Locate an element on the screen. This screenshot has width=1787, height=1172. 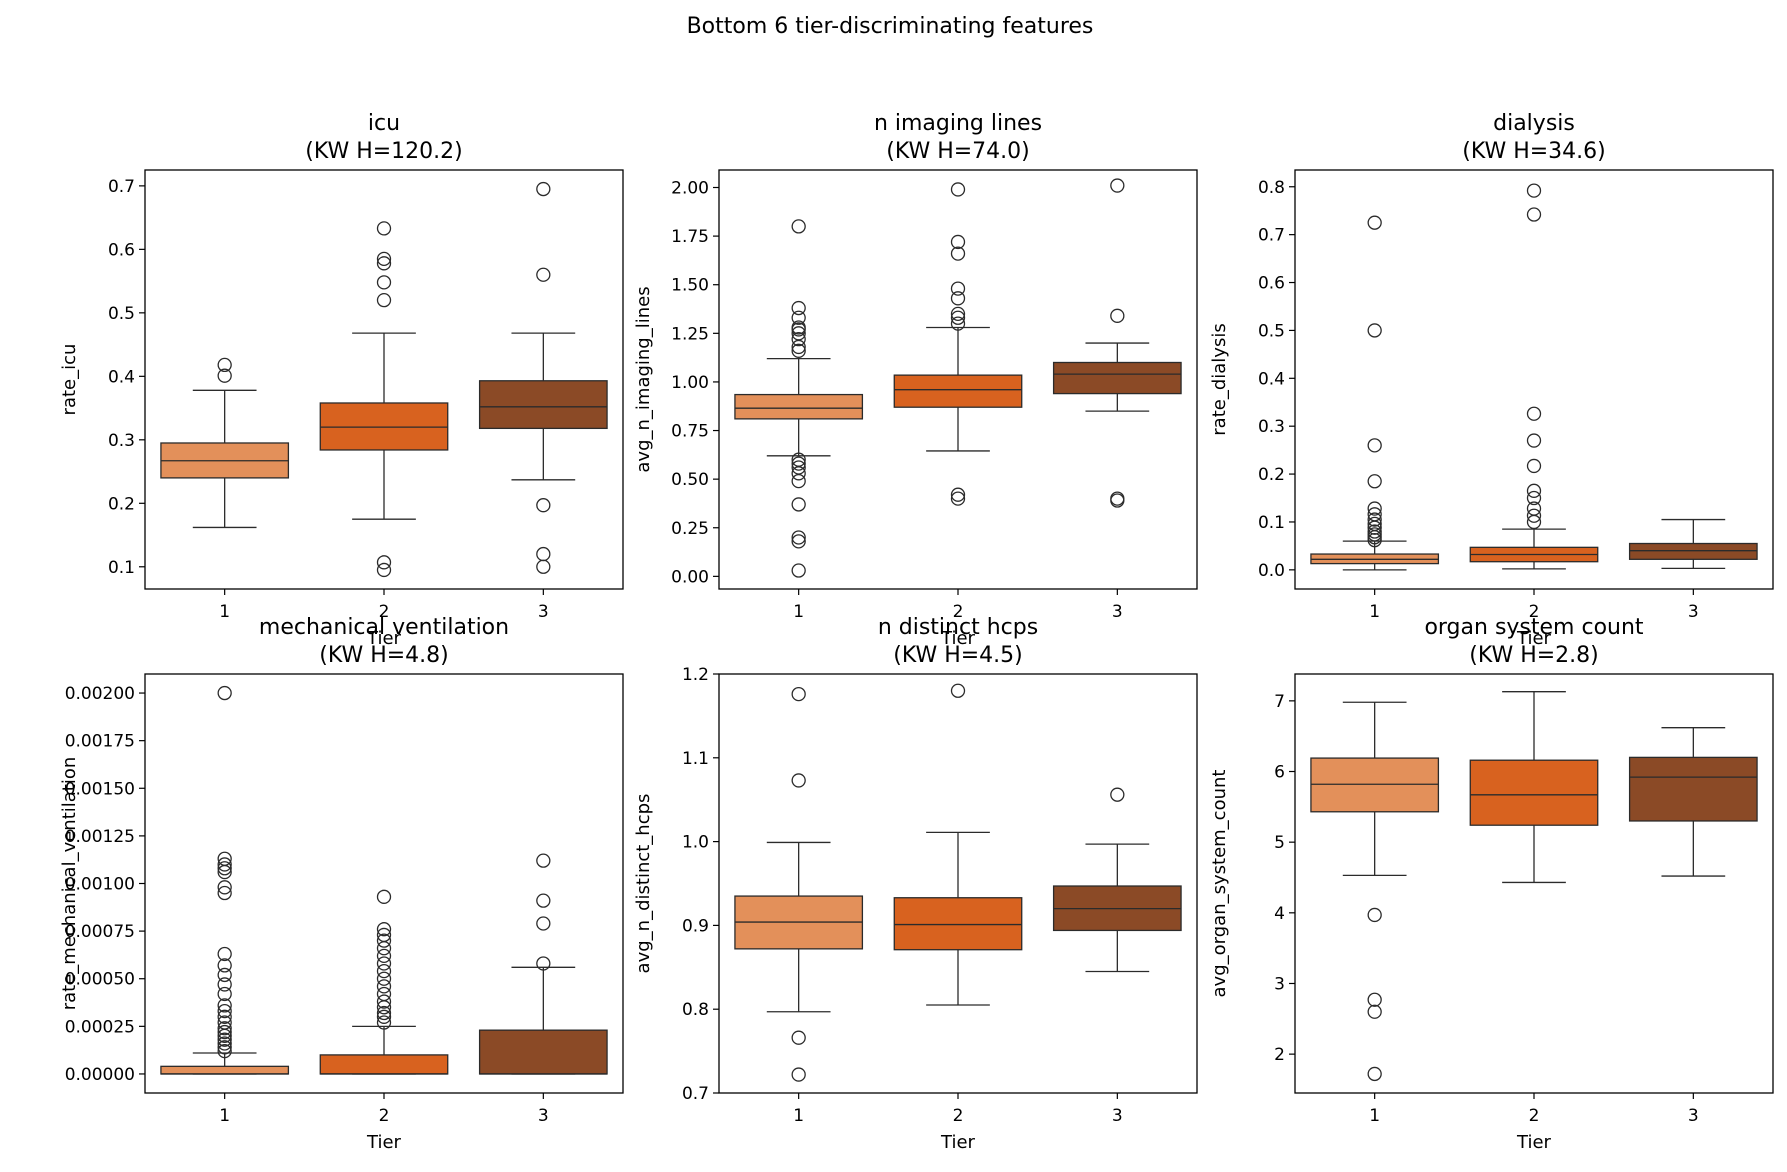
y-tick-label: 0.5 is located at coordinates (1271, 331).